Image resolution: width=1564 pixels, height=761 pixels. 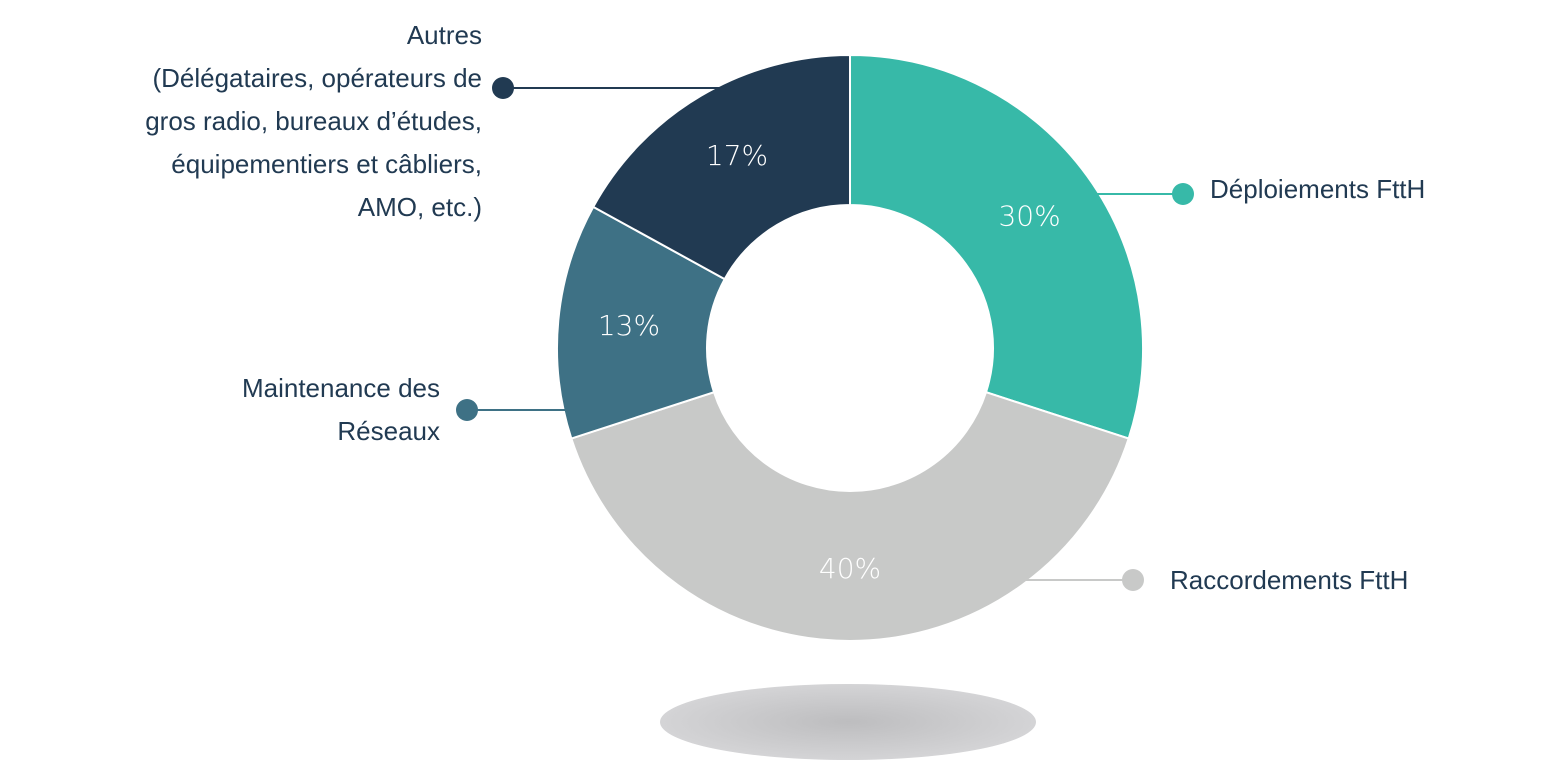 What do you see at coordinates (850, 568) in the screenshot?
I see `value-label: 40%` at bounding box center [850, 568].